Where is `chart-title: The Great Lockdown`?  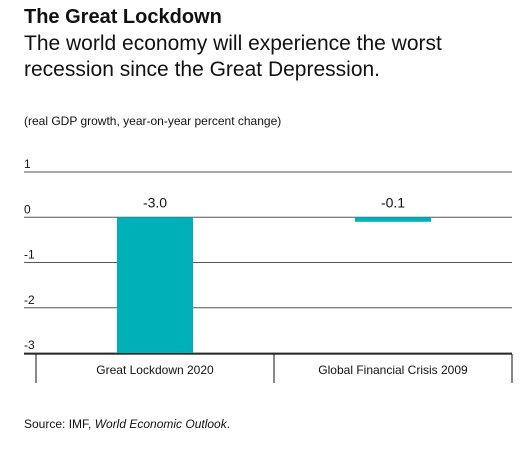 chart-title: The Great Lockdown is located at coordinates (123, 17).